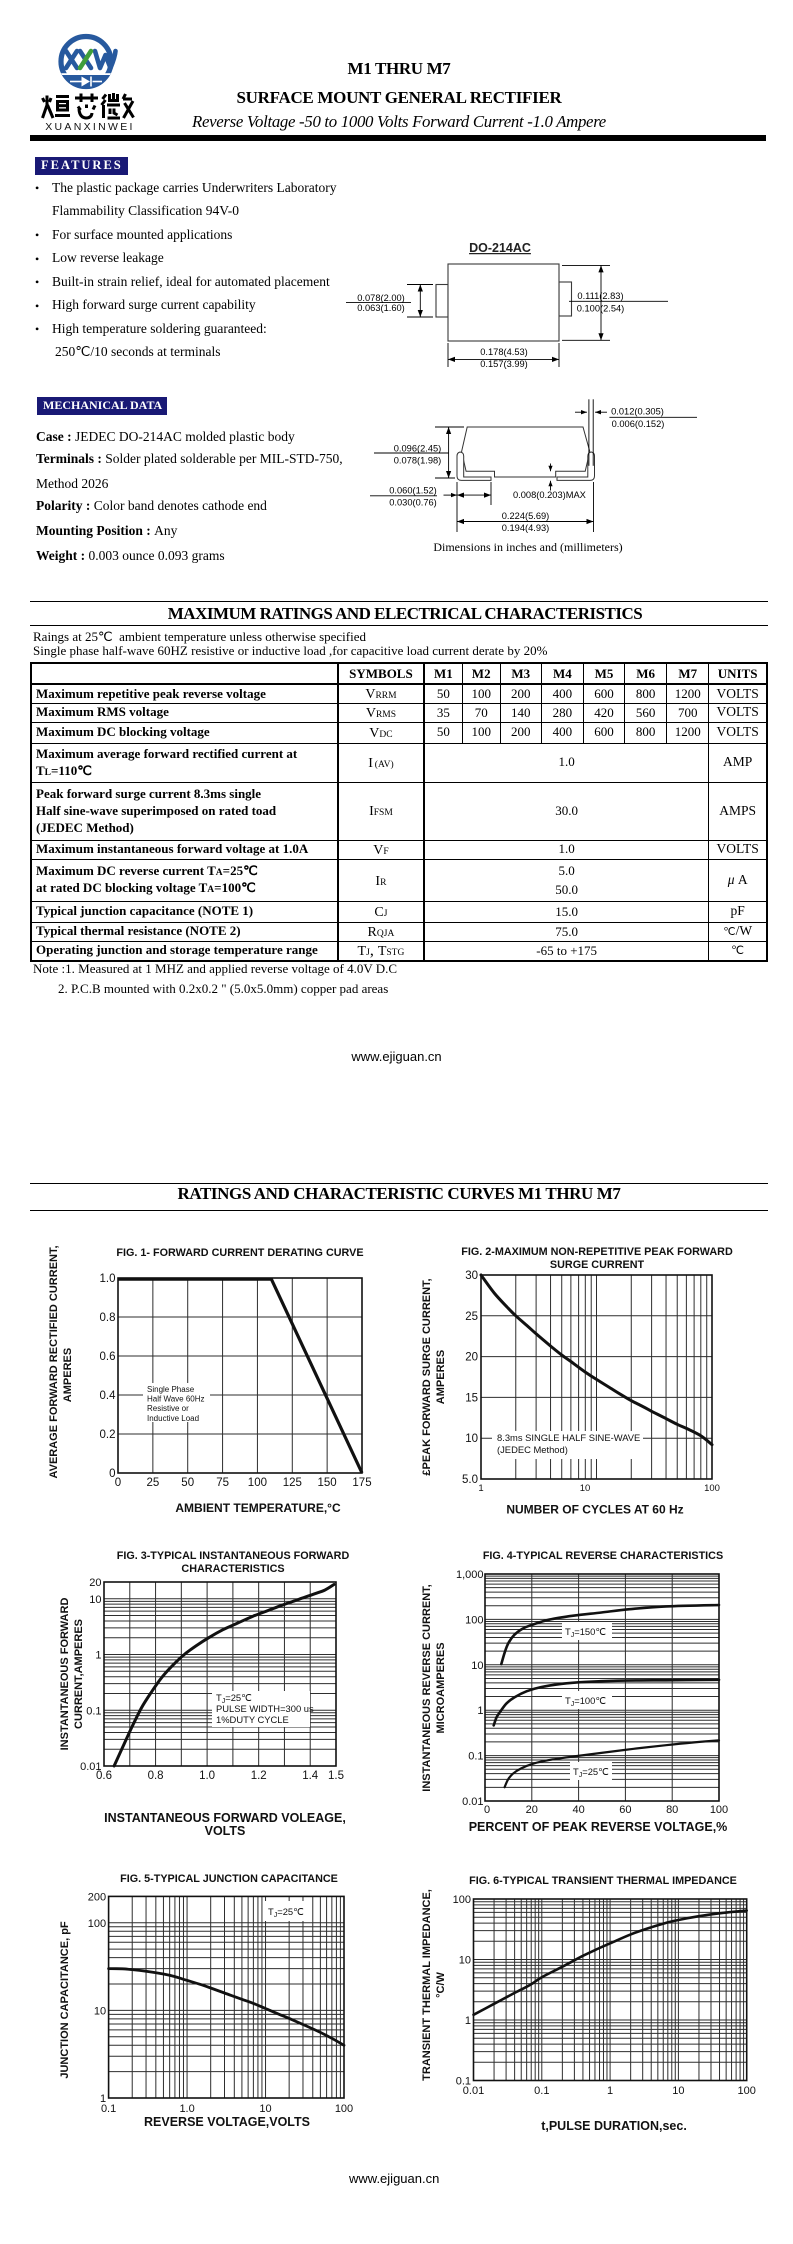 Image resolution: width=793 pixels, height=2244 pixels. Describe the element at coordinates (225, 1818) in the screenshot. I see `svg-text: INSTANTANEOUS FORWARD VOLEAGE,` at that location.